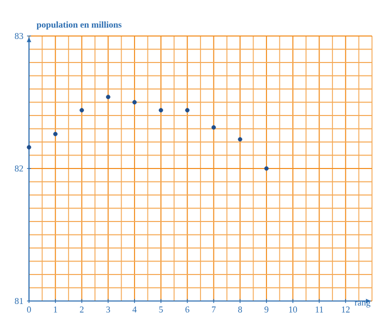 Image resolution: width=379 pixels, height=328 pixels. Describe the element at coordinates (346, 309) in the screenshot. I see `x-tick-label: 12` at that location.